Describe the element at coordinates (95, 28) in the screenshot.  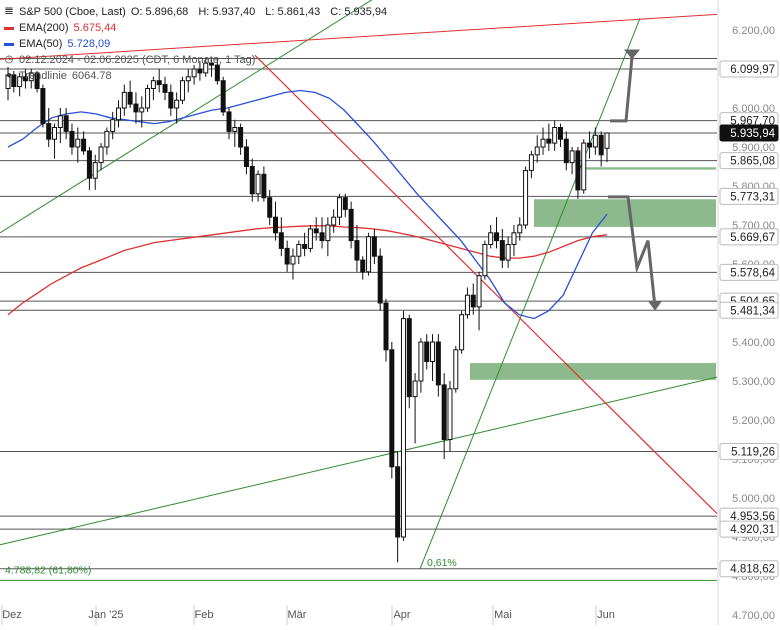
I see `ema200-value: 5.675,44` at that location.